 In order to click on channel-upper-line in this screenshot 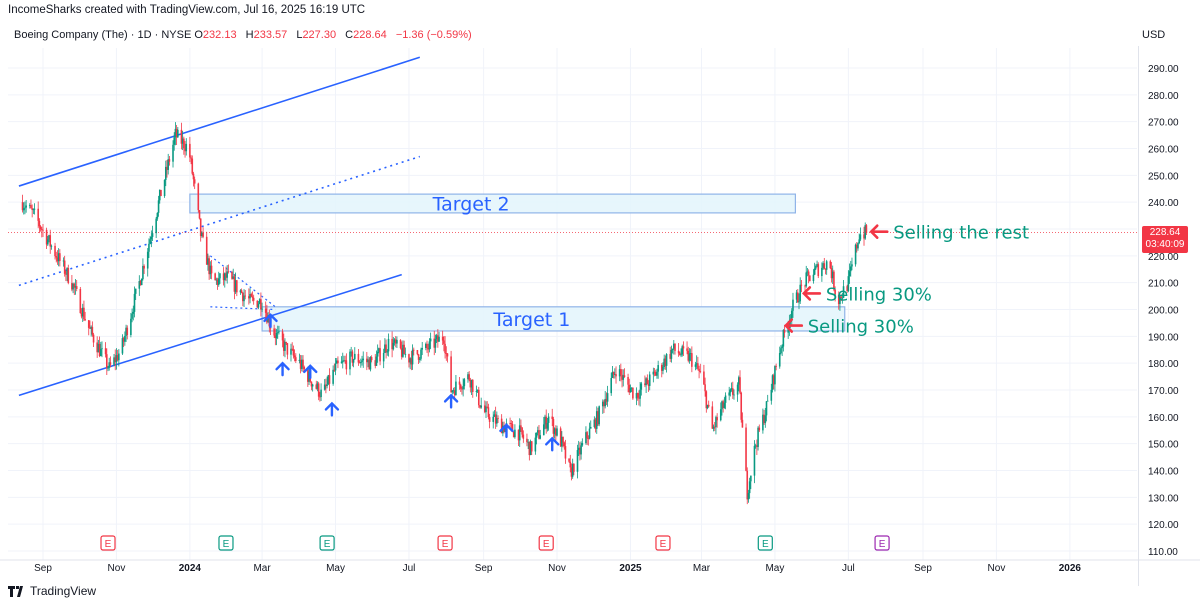, I will do `click(219, 121)`.